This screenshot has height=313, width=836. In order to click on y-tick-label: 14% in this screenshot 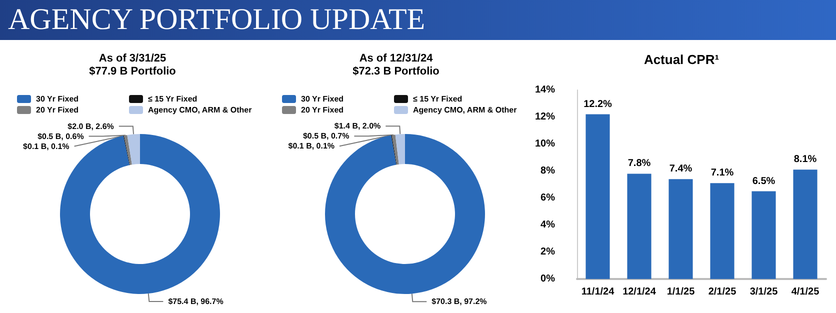, I will do `click(545, 90)`.